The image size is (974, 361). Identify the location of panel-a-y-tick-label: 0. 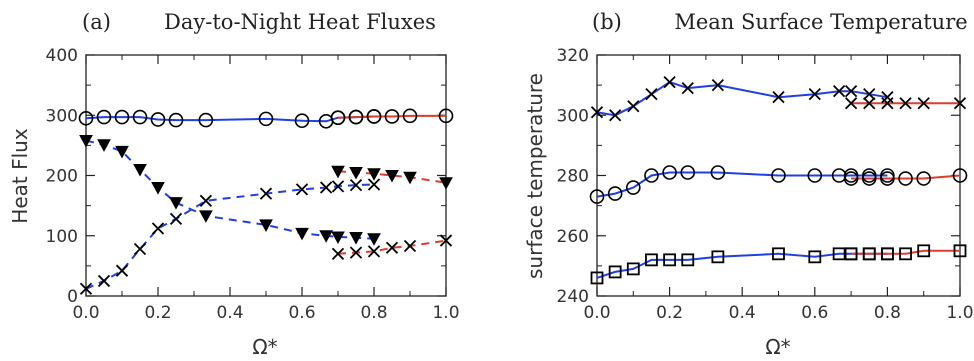
(72, 297).